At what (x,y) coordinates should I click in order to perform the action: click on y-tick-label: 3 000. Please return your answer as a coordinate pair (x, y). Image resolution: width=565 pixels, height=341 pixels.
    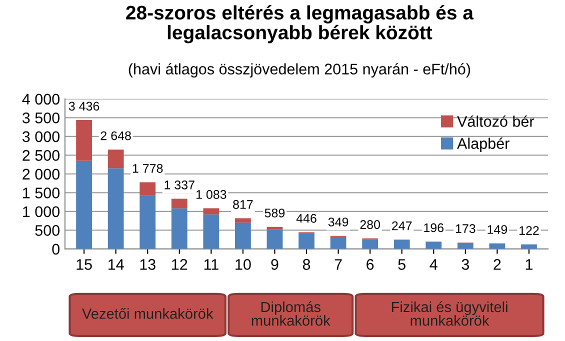
    Looking at the image, I should click on (41, 136).